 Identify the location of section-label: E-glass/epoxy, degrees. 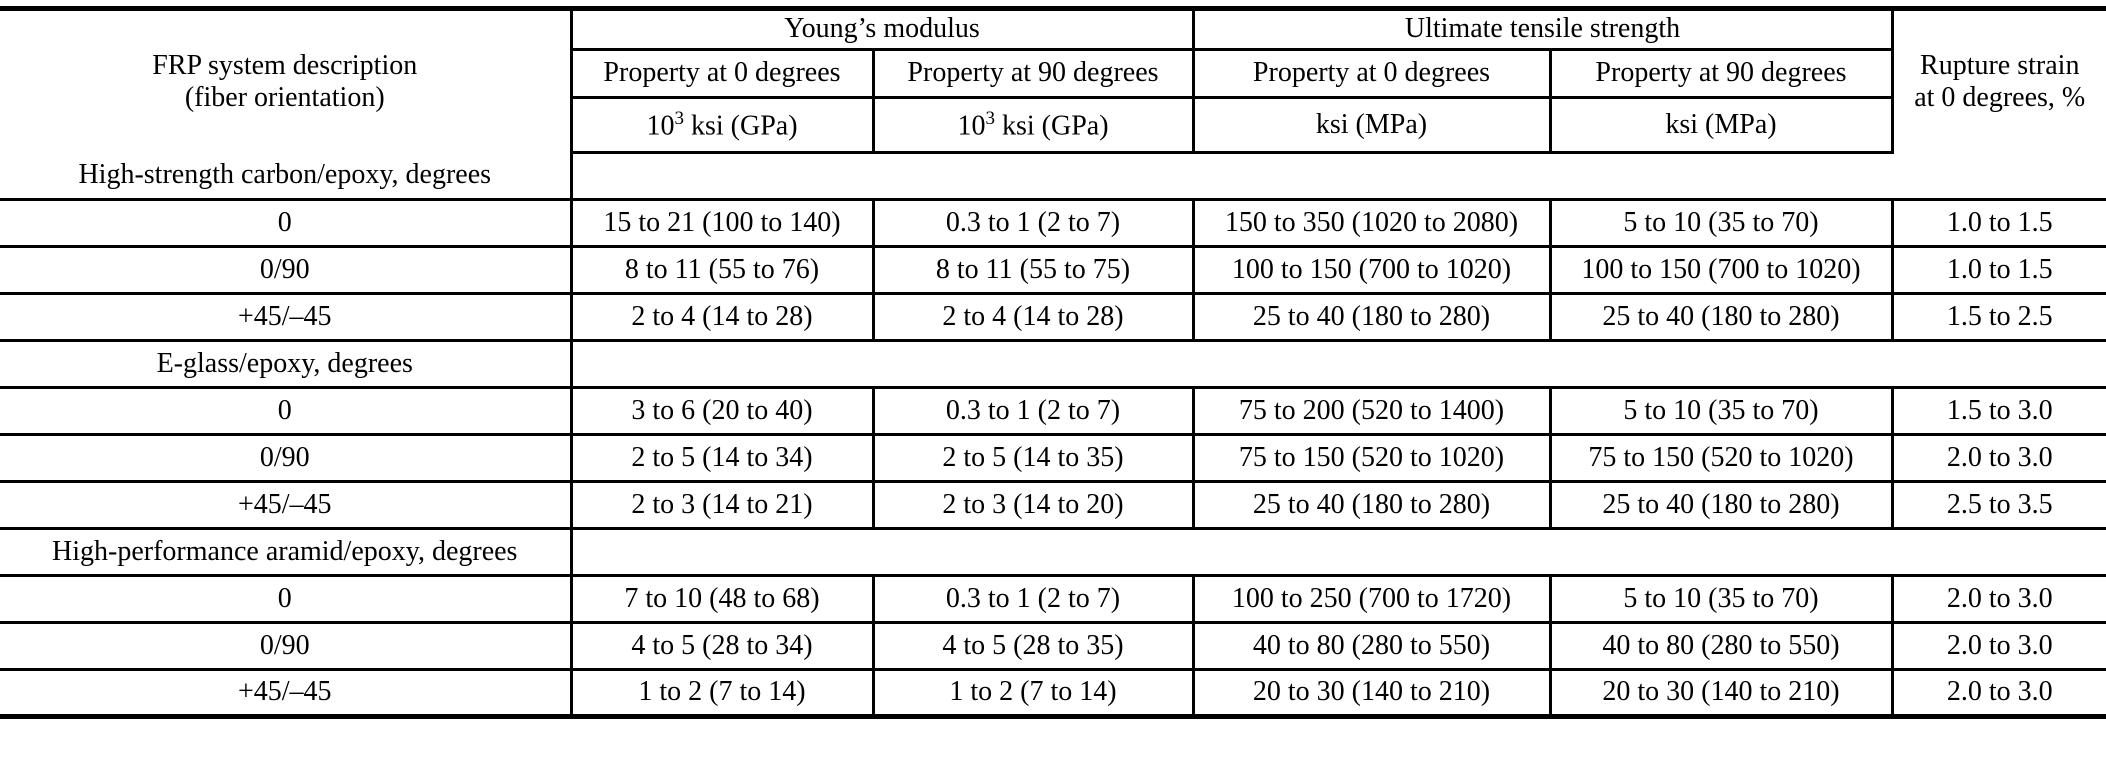
(286, 364).